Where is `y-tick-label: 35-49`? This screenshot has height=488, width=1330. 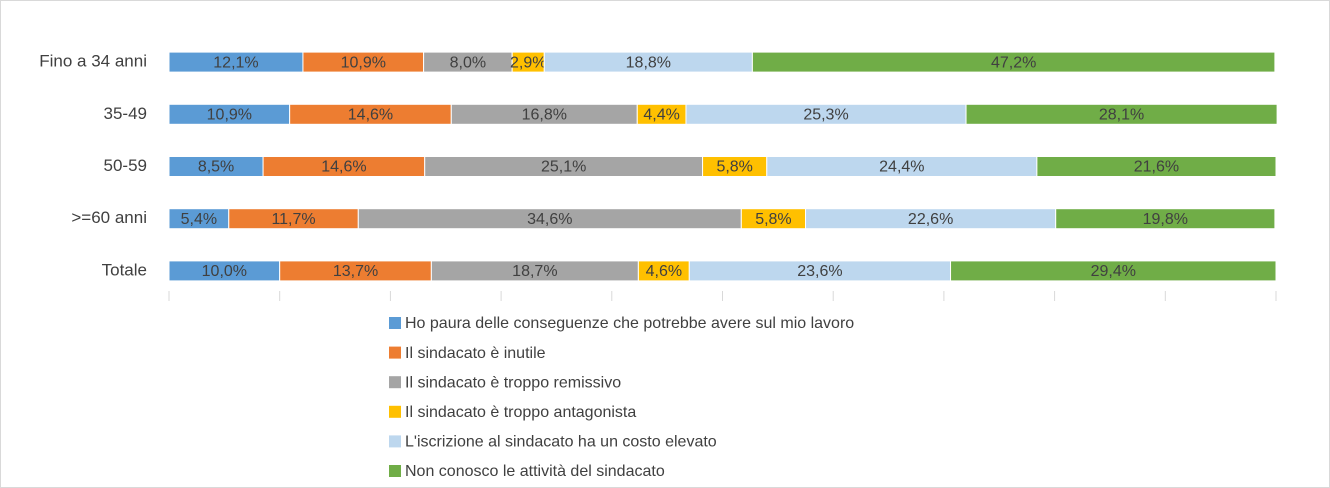 y-tick-label: 35-49 is located at coordinates (125, 113).